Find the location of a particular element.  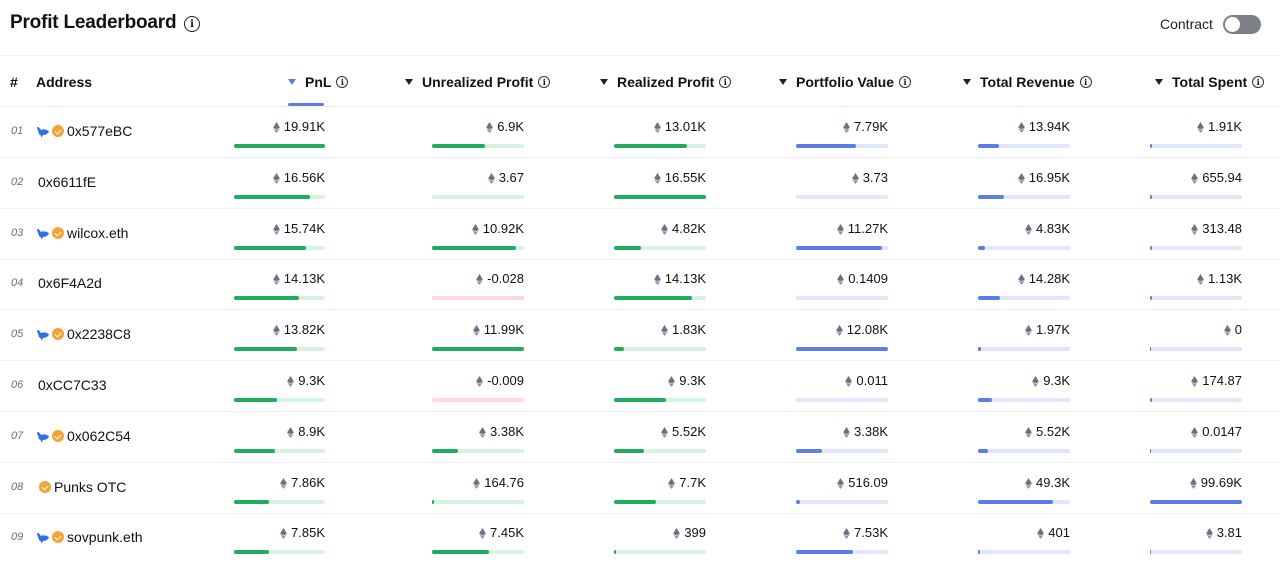

table-row: 05 0x2238C8 13.82K 11.99K 1.83K 12.08K 1.97K 0 is located at coordinates (640, 336).